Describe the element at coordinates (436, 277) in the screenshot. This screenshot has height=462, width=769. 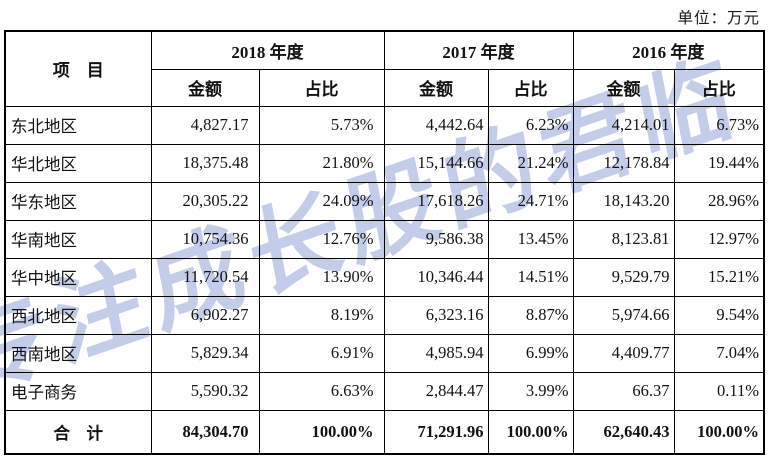
I see `amount-cell: 10,346.44` at that location.